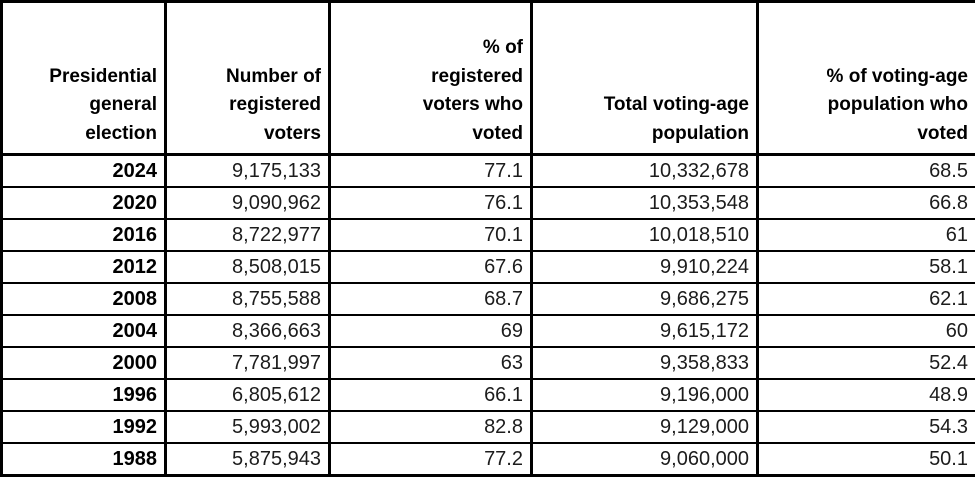 The image size is (975, 477). What do you see at coordinates (431, 427) in the screenshot?
I see `pct-registered-voted-cell: 82.8` at bounding box center [431, 427].